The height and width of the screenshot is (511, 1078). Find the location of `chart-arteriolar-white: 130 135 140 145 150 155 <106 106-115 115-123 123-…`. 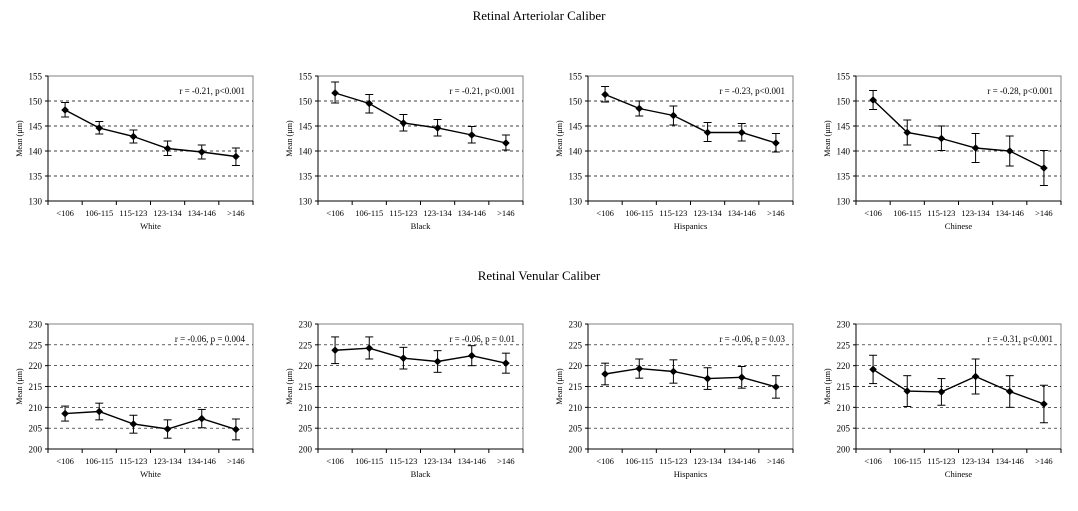

chart-arteriolar-white: 130 135 140 145 150 155 <106 106-115 115-123 123-… is located at coordinates (135, 165).